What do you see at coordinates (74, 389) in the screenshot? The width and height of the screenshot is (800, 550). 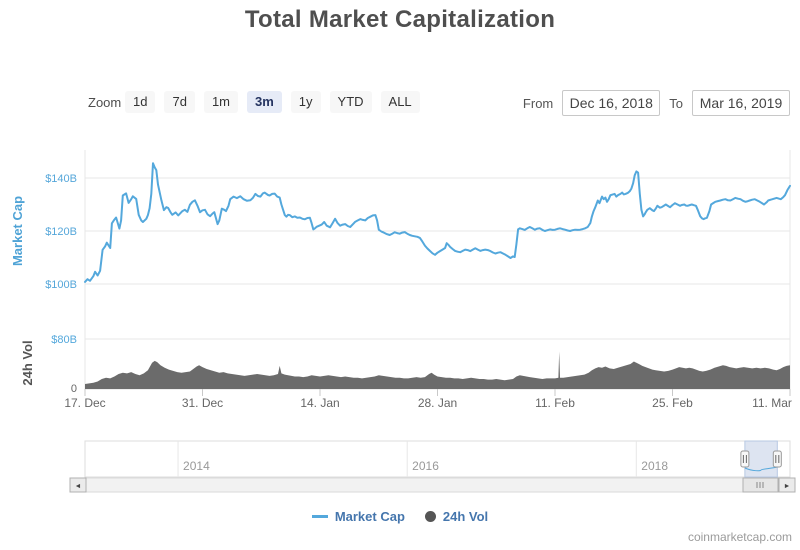 I see `y-axis-tick-label: 0` at bounding box center [74, 389].